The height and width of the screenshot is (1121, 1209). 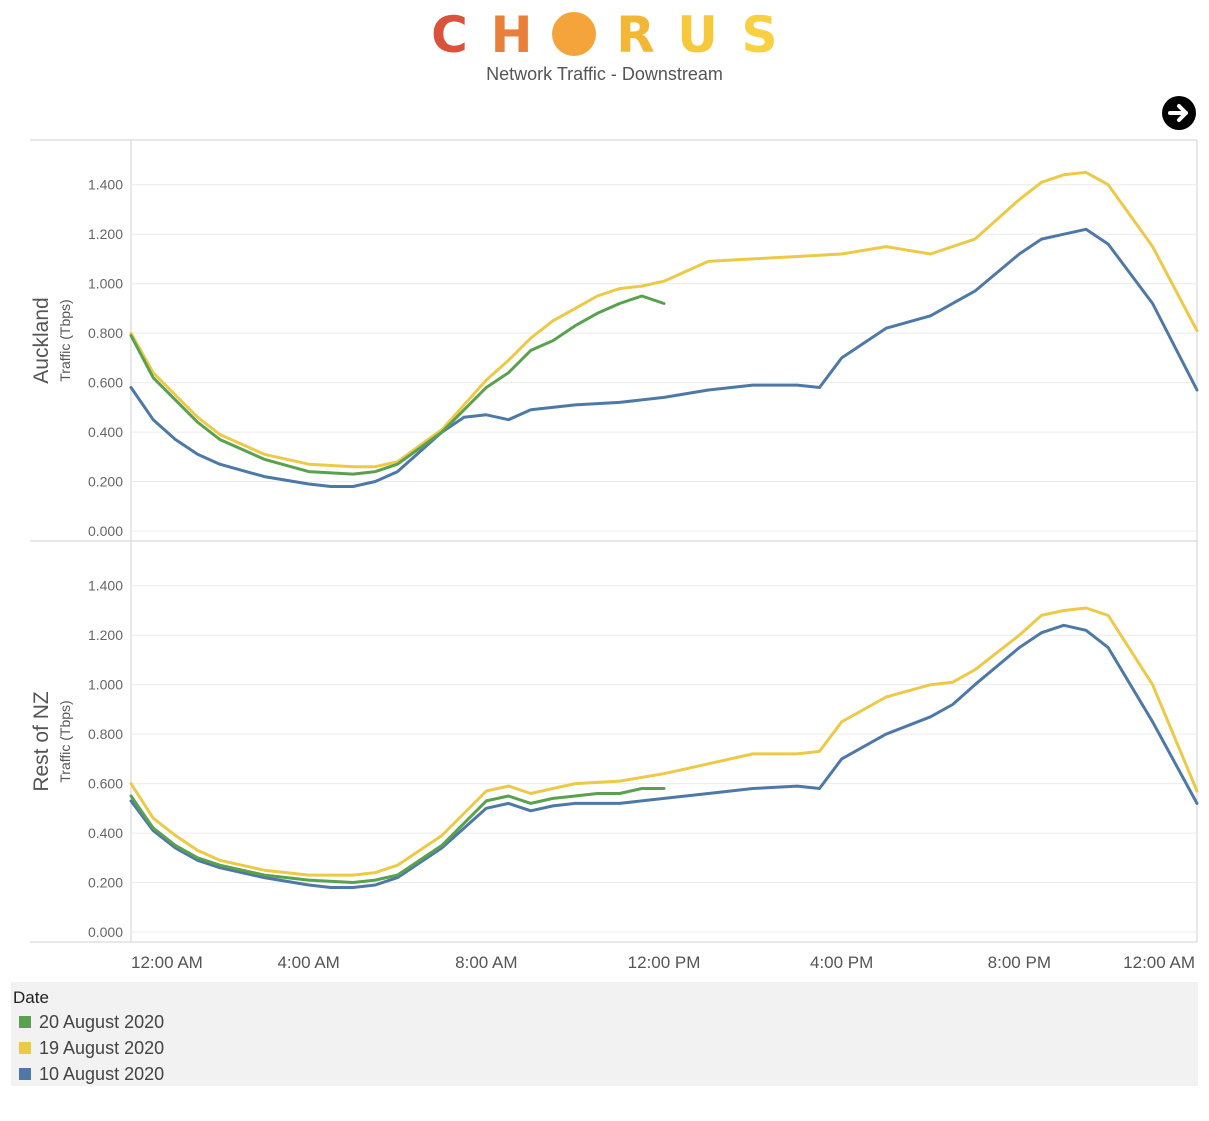 I want to click on legend-label: 19 August 2020, so click(x=102, y=1048).